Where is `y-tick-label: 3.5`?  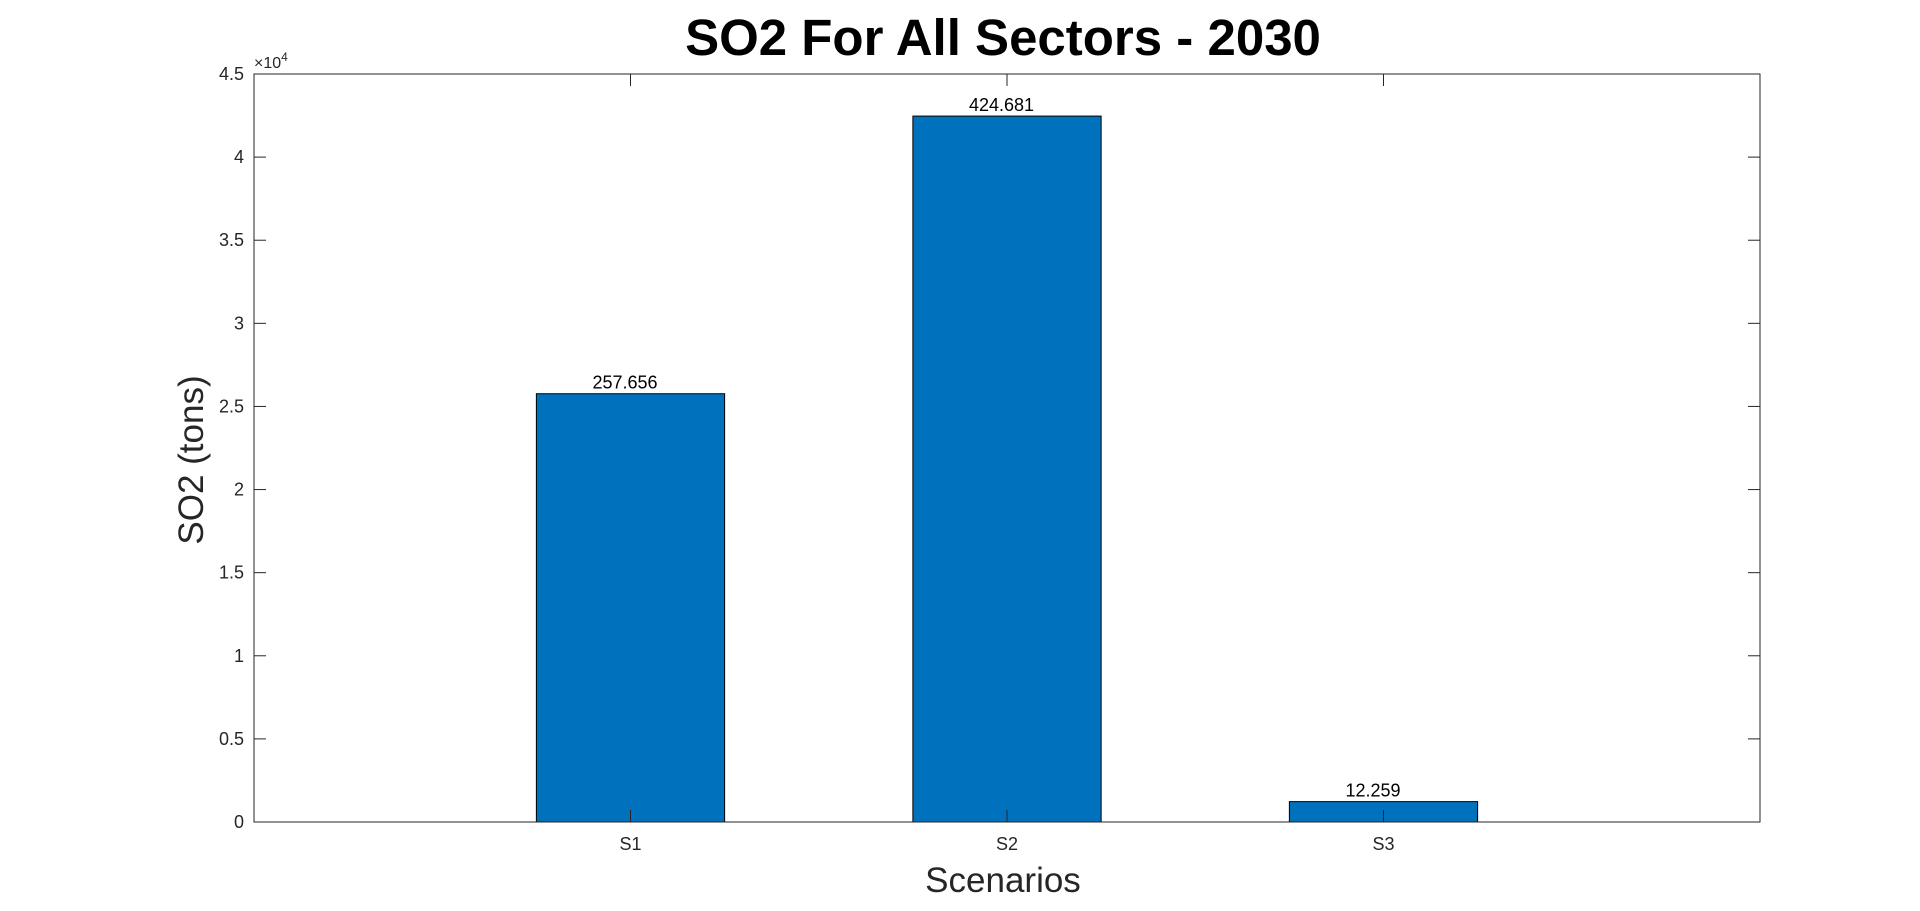
y-tick-label: 3.5 is located at coordinates (231, 240).